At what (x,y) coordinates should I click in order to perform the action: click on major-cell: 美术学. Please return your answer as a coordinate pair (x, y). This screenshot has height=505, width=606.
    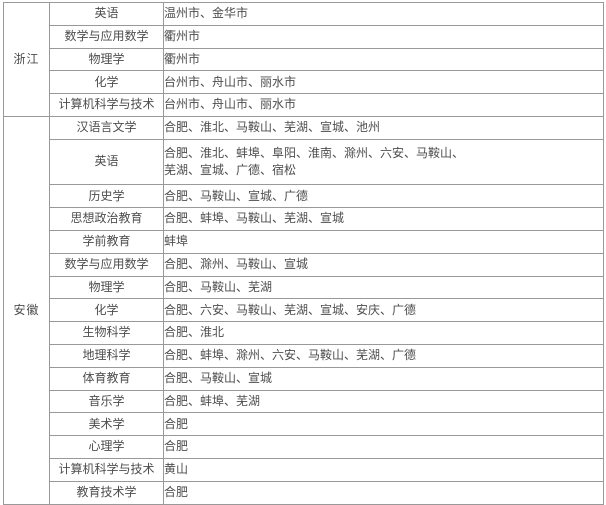
    Looking at the image, I should click on (106, 424).